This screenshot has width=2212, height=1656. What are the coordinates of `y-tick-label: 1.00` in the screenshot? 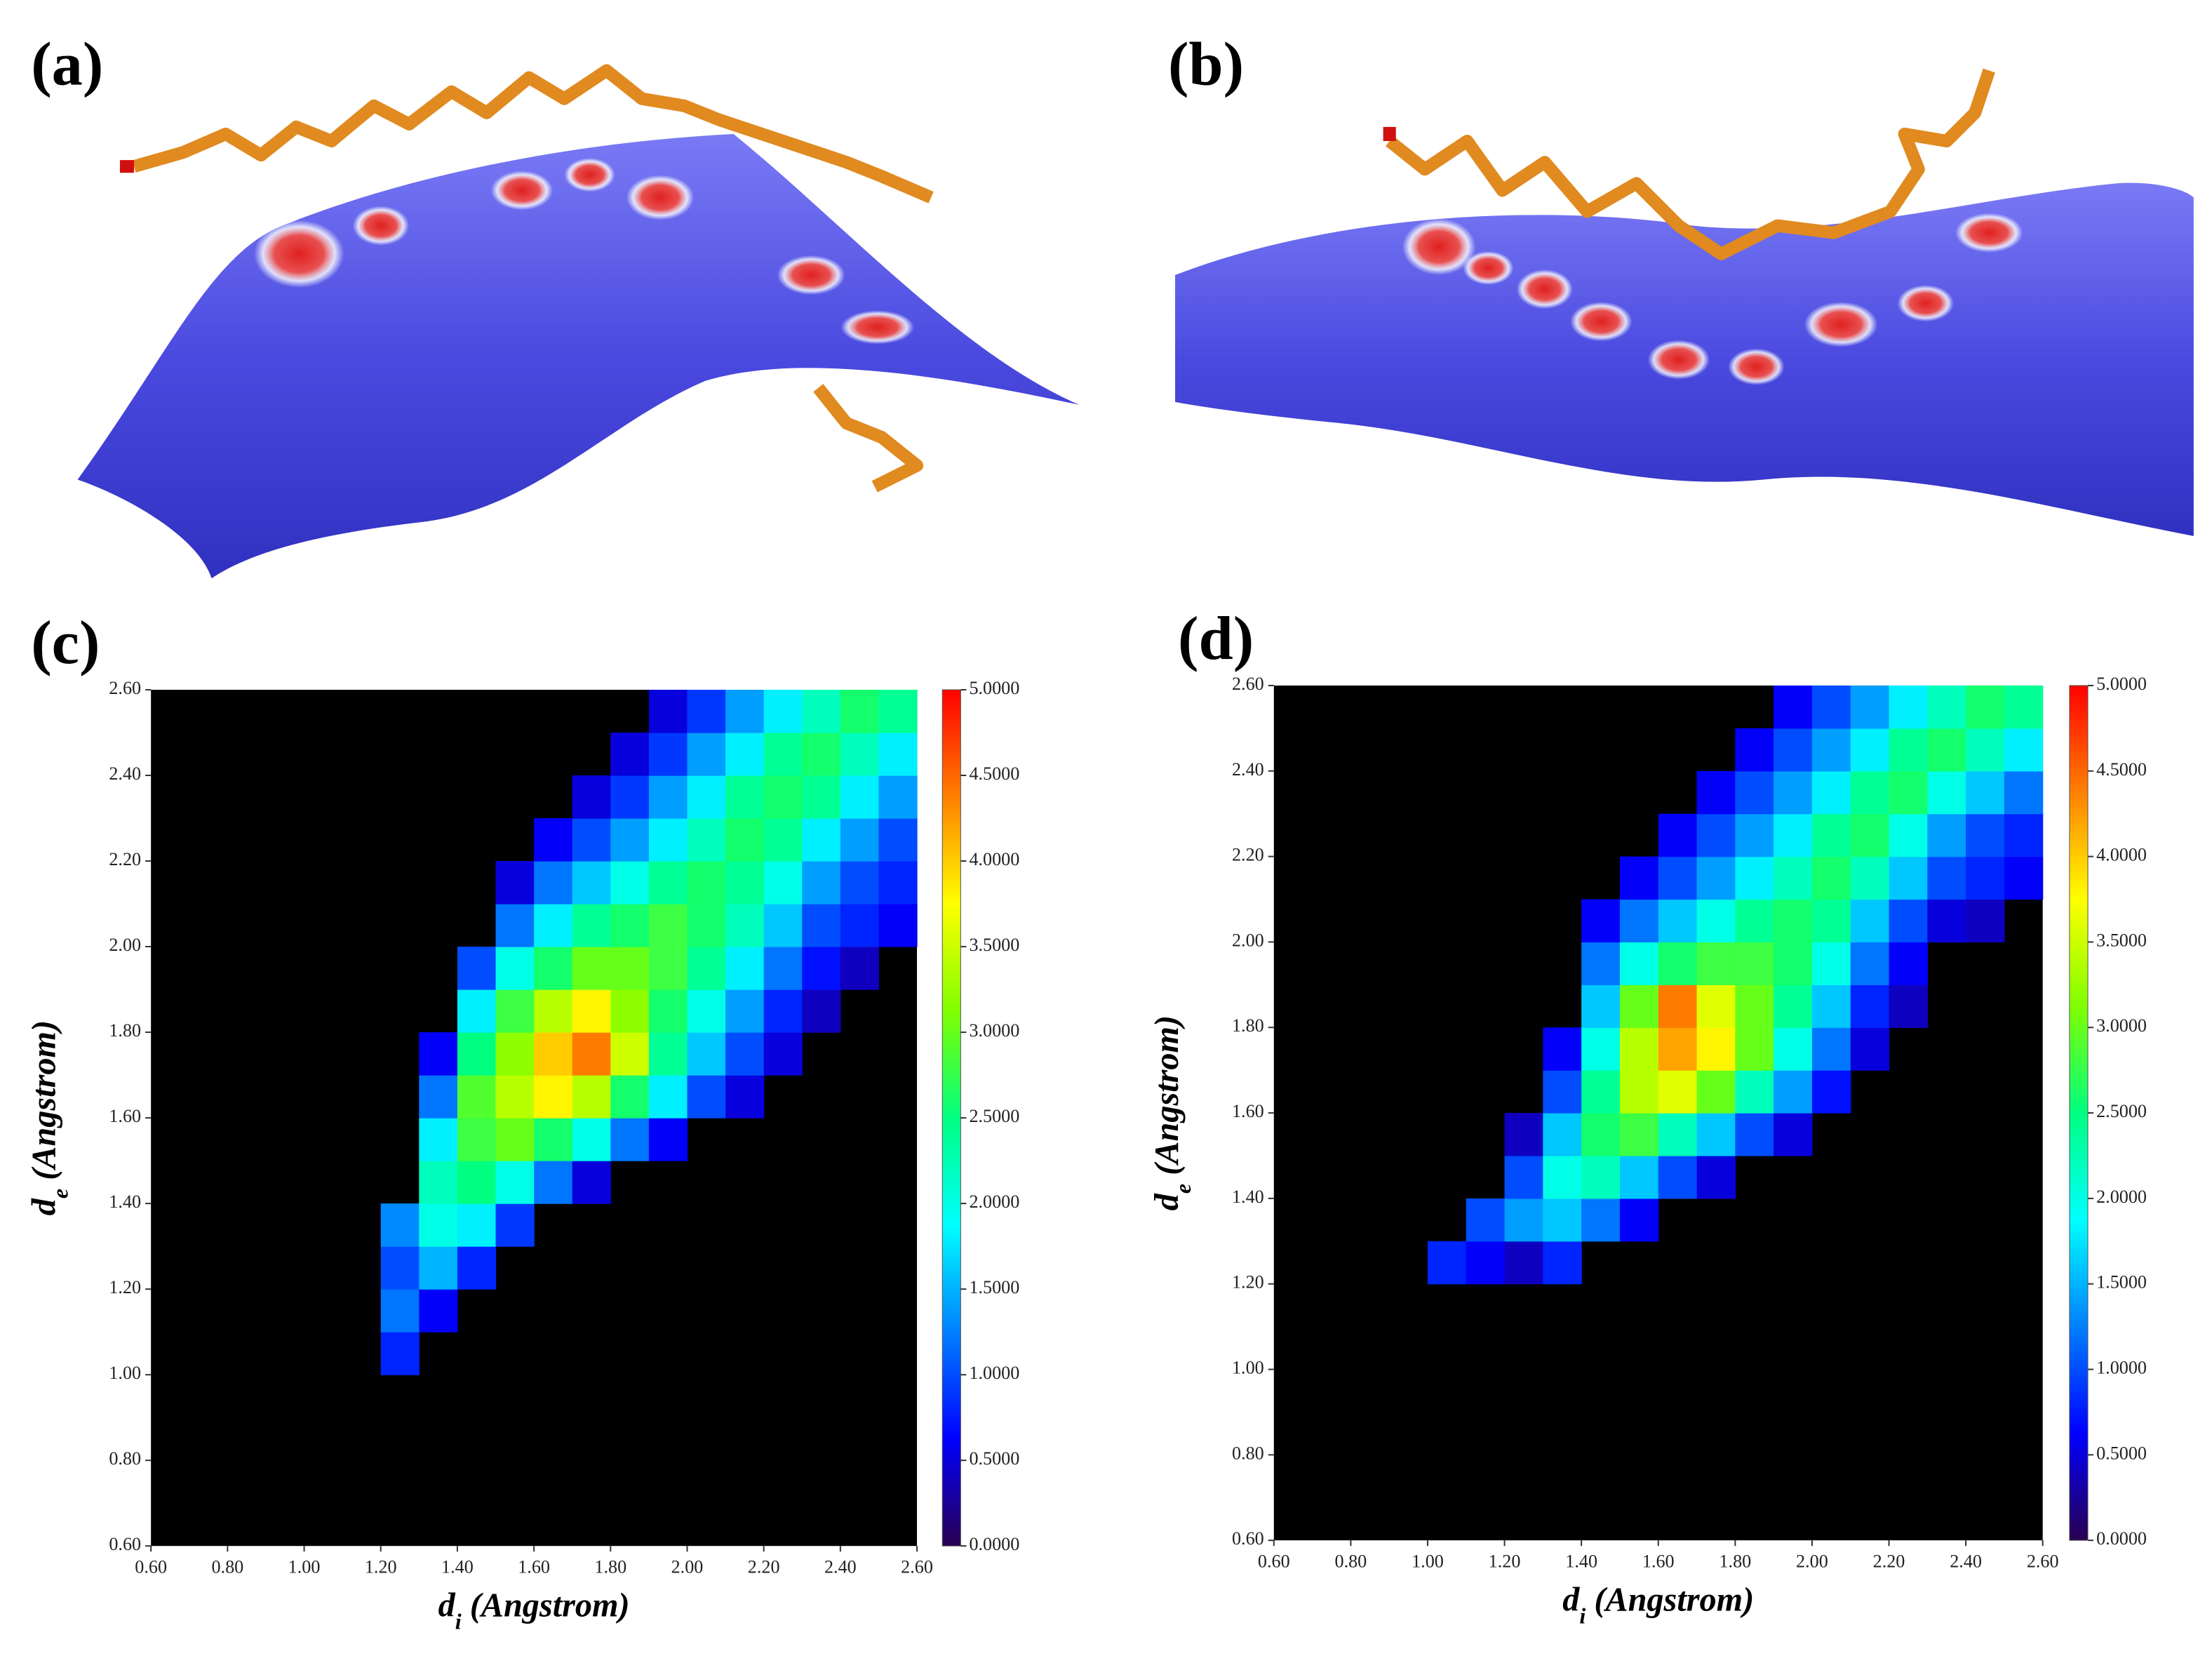 It's located at (1248, 1368).